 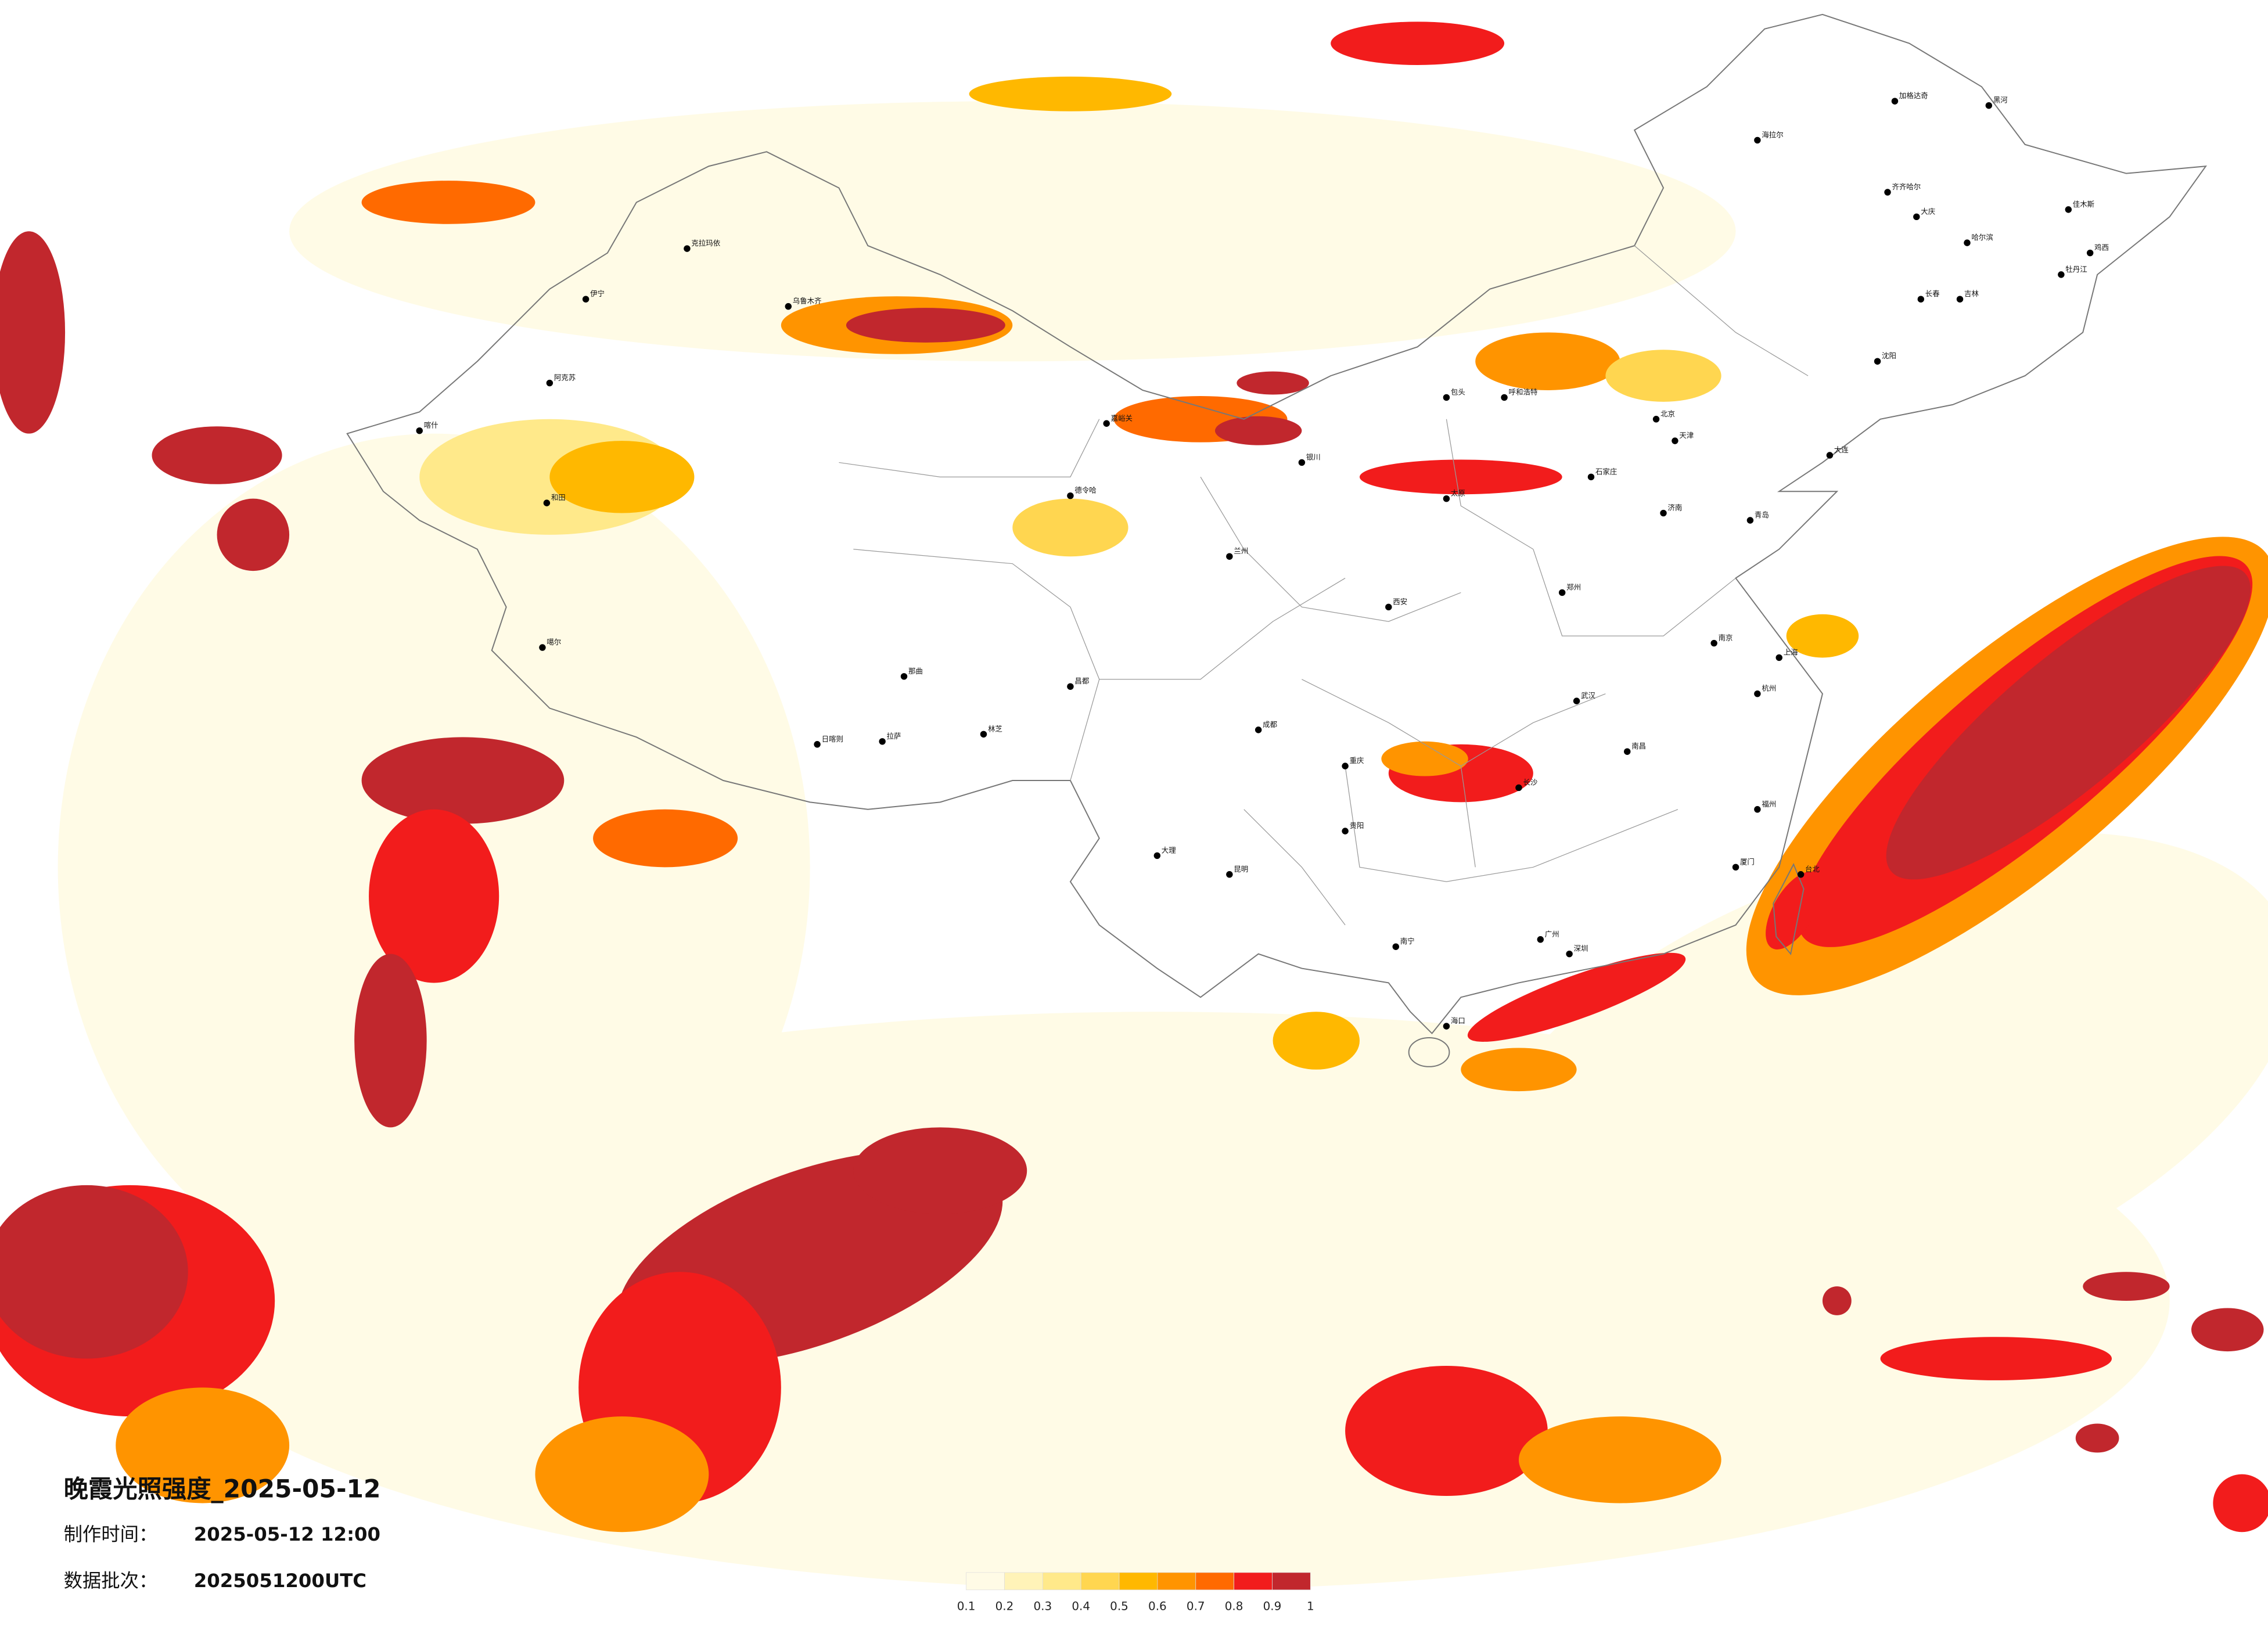 I want to click on city-label: 呼和浩特, so click(x=1523, y=391).